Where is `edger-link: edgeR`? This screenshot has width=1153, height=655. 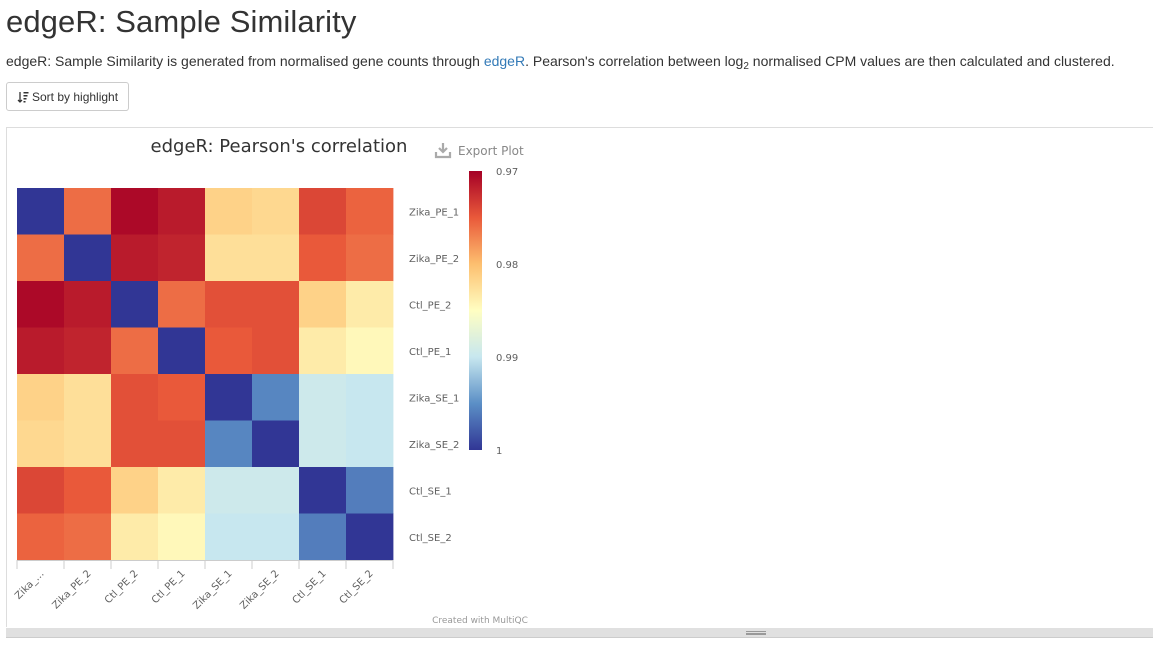
edger-link: edgeR is located at coordinates (504, 61).